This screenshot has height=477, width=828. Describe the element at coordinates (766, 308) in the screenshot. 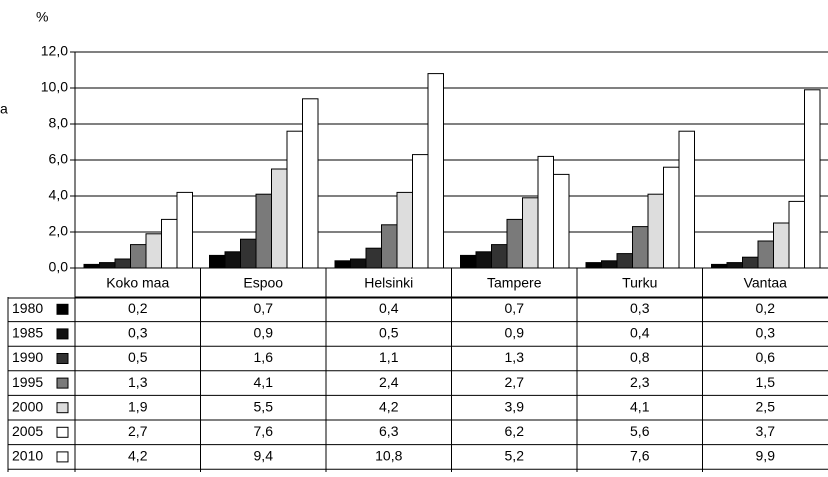

I see `data-label: 0,2` at that location.